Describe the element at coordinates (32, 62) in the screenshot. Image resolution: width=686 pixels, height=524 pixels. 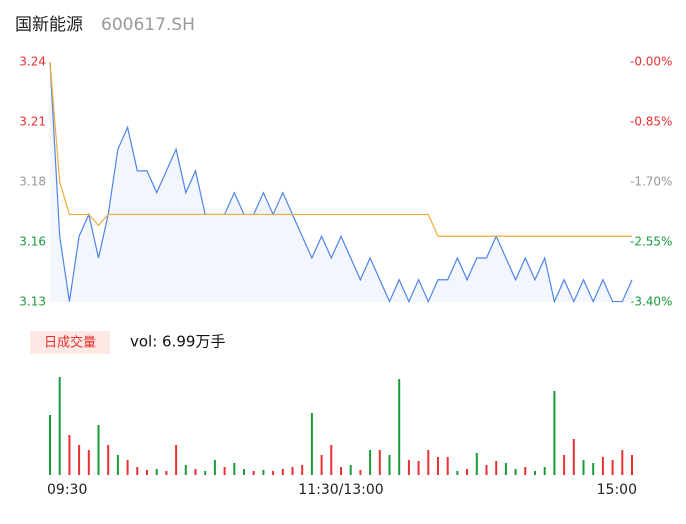
I see `y-tick-label: 3.24` at that location.